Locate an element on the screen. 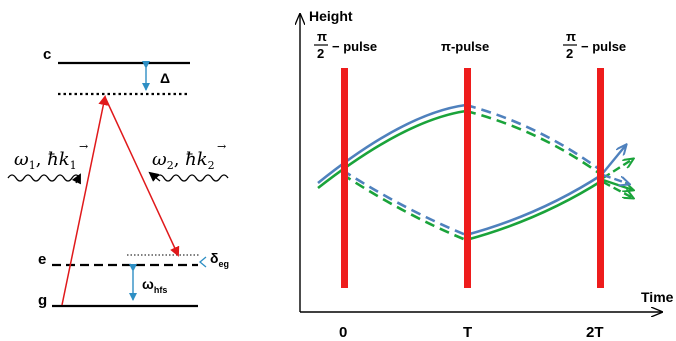 Image resolution: width=676 pixels, height=341 pixels. delta-eg-bracket is located at coordinates (202, 262).